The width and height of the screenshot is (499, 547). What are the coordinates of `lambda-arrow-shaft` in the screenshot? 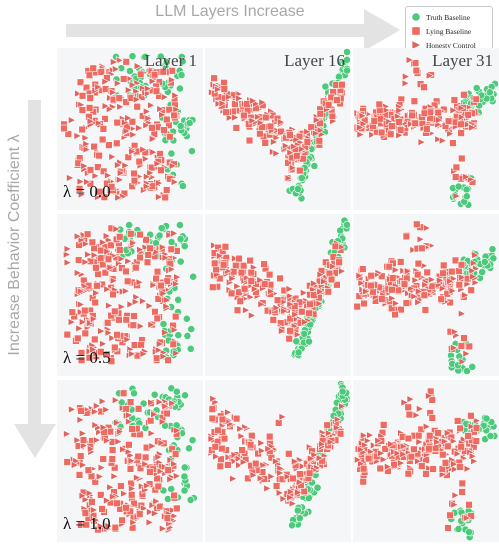 It's located at (34, 264).